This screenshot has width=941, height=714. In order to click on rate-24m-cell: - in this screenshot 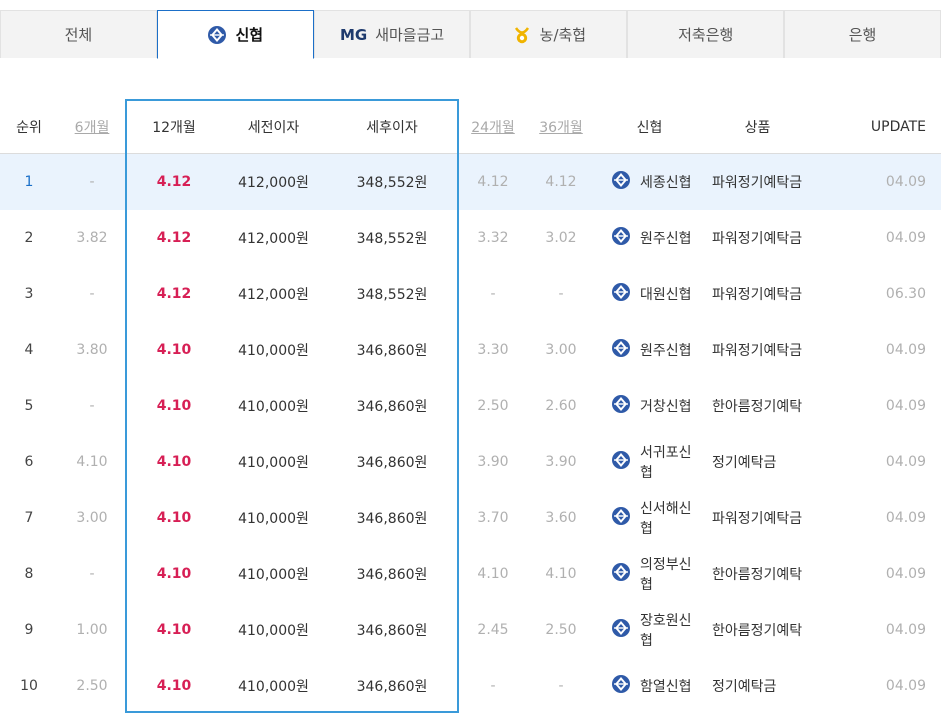, I will do `click(493, 686)`.